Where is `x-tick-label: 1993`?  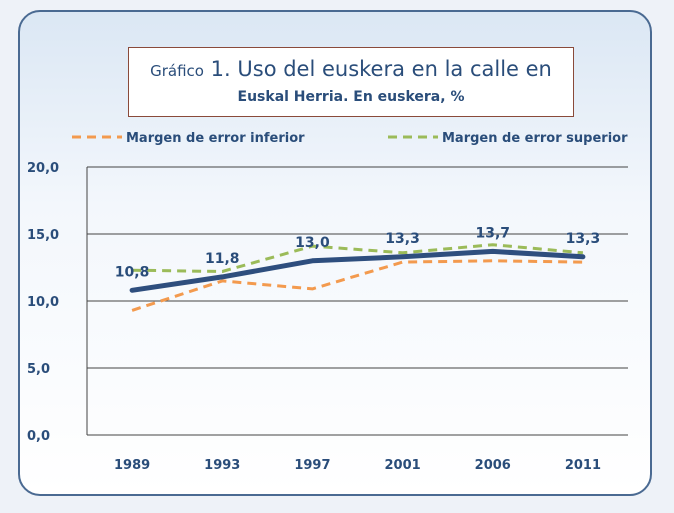
x-tick-label: 1993 is located at coordinates (222, 465).